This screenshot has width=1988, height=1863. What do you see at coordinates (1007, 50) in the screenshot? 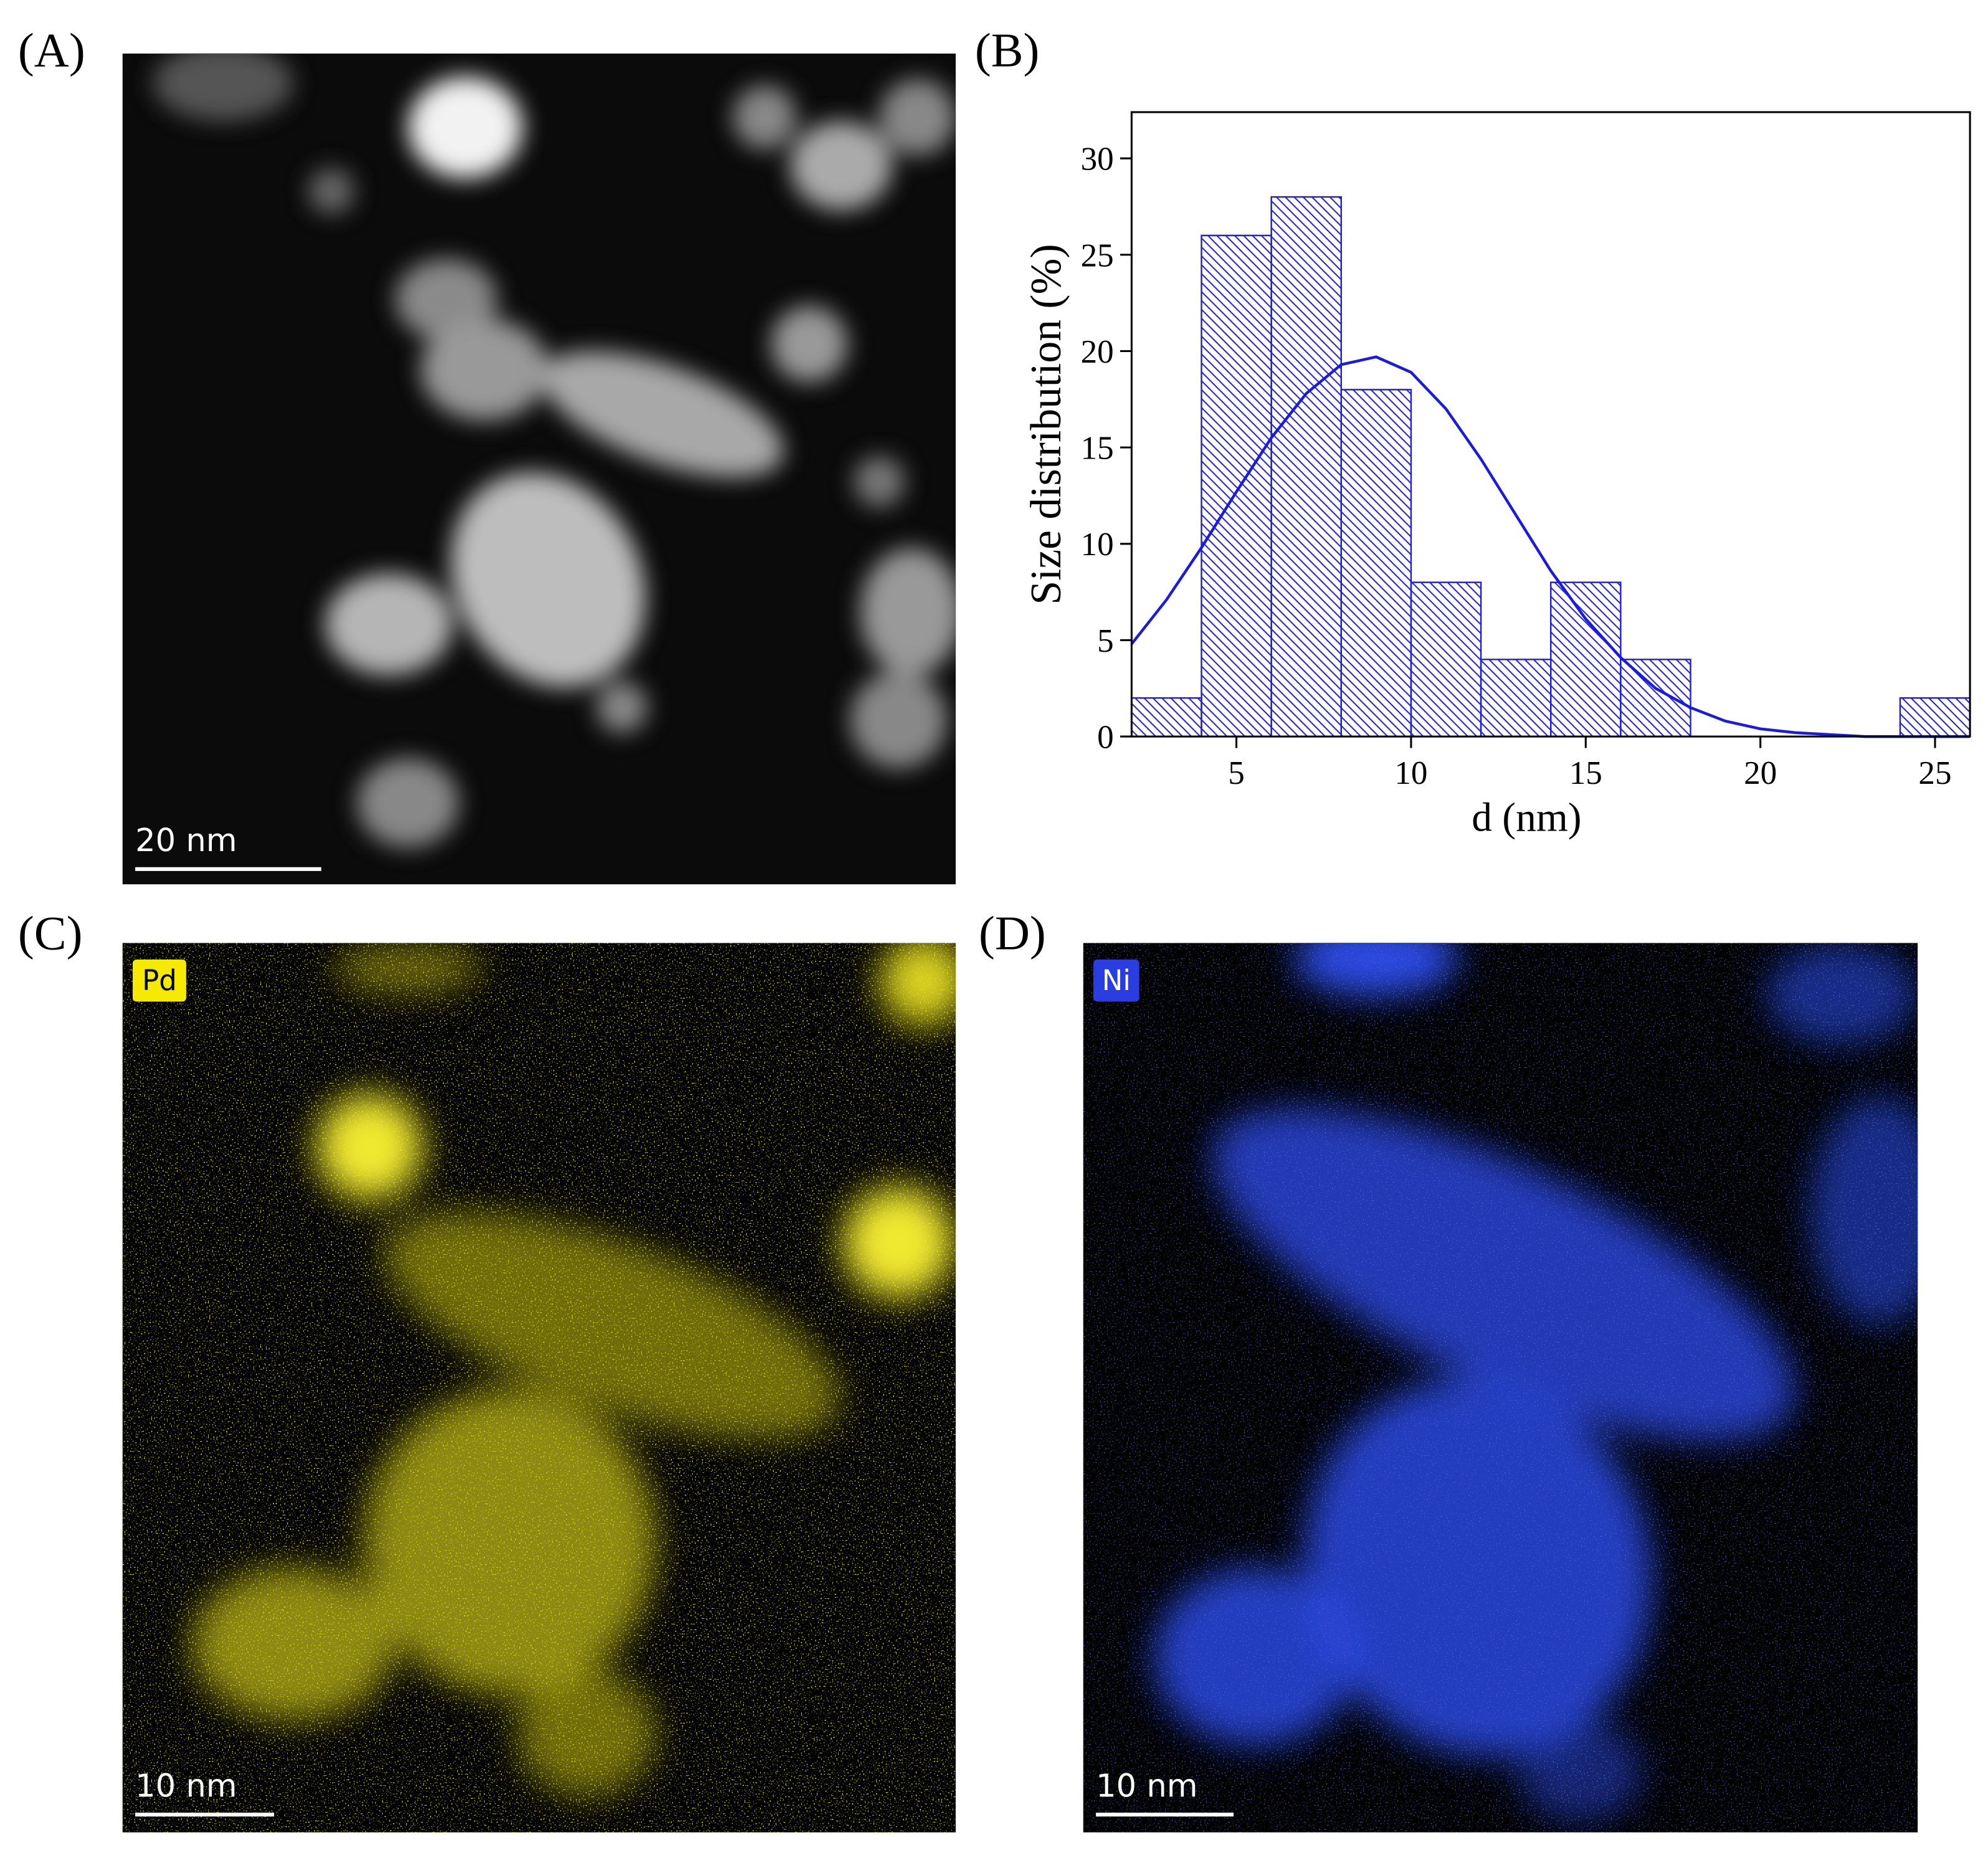
I see `panel-label: (B)` at bounding box center [1007, 50].